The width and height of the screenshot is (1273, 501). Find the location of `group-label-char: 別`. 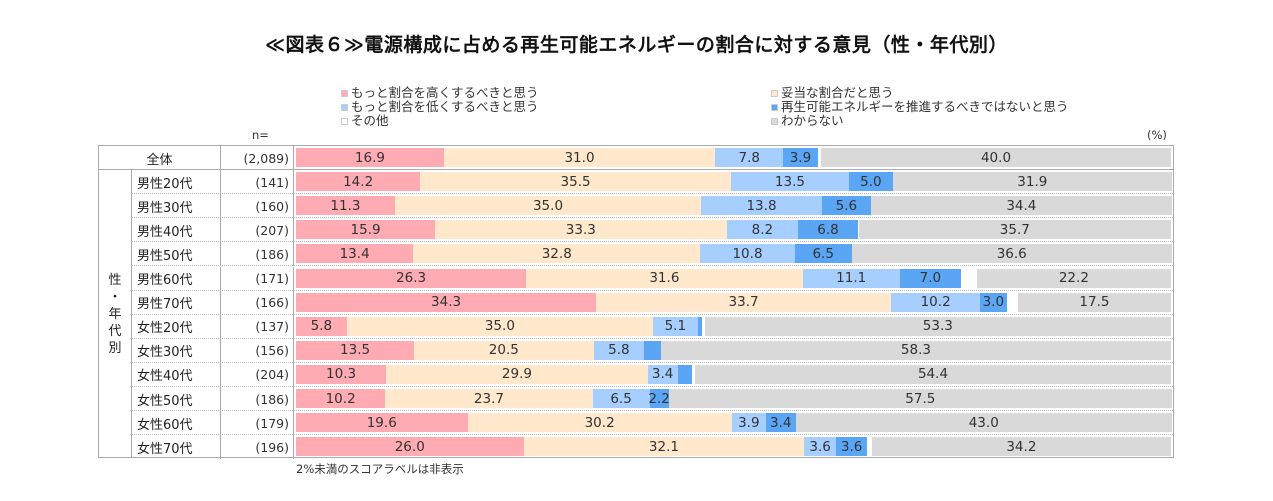

group-label-char: 別 is located at coordinates (115, 348).